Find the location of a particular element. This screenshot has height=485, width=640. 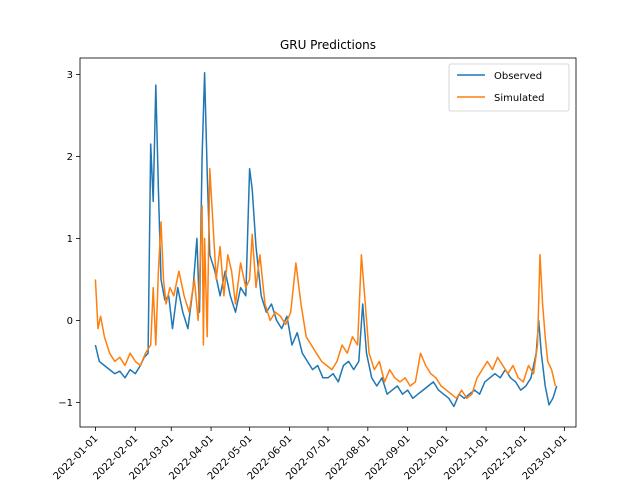

legend-label-simulated: Simulated is located at coordinates (519, 98).